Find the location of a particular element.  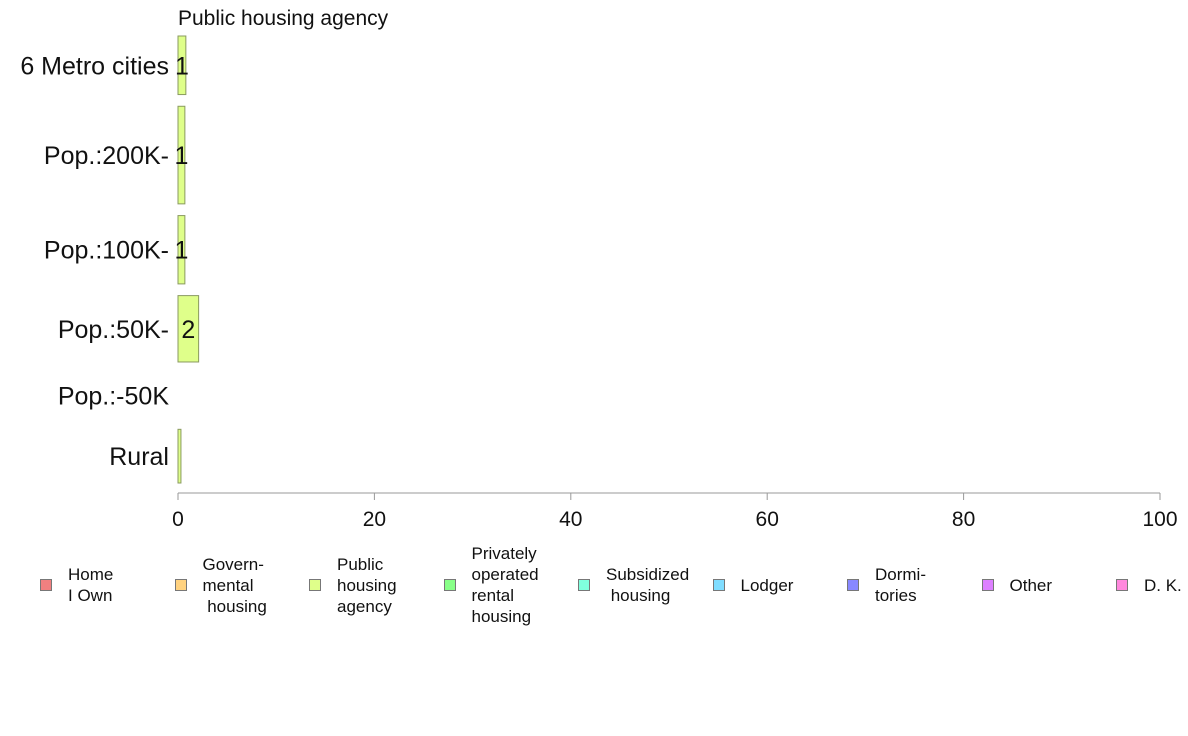

legend-item: Public housing agency is located at coordinates (353, 585).